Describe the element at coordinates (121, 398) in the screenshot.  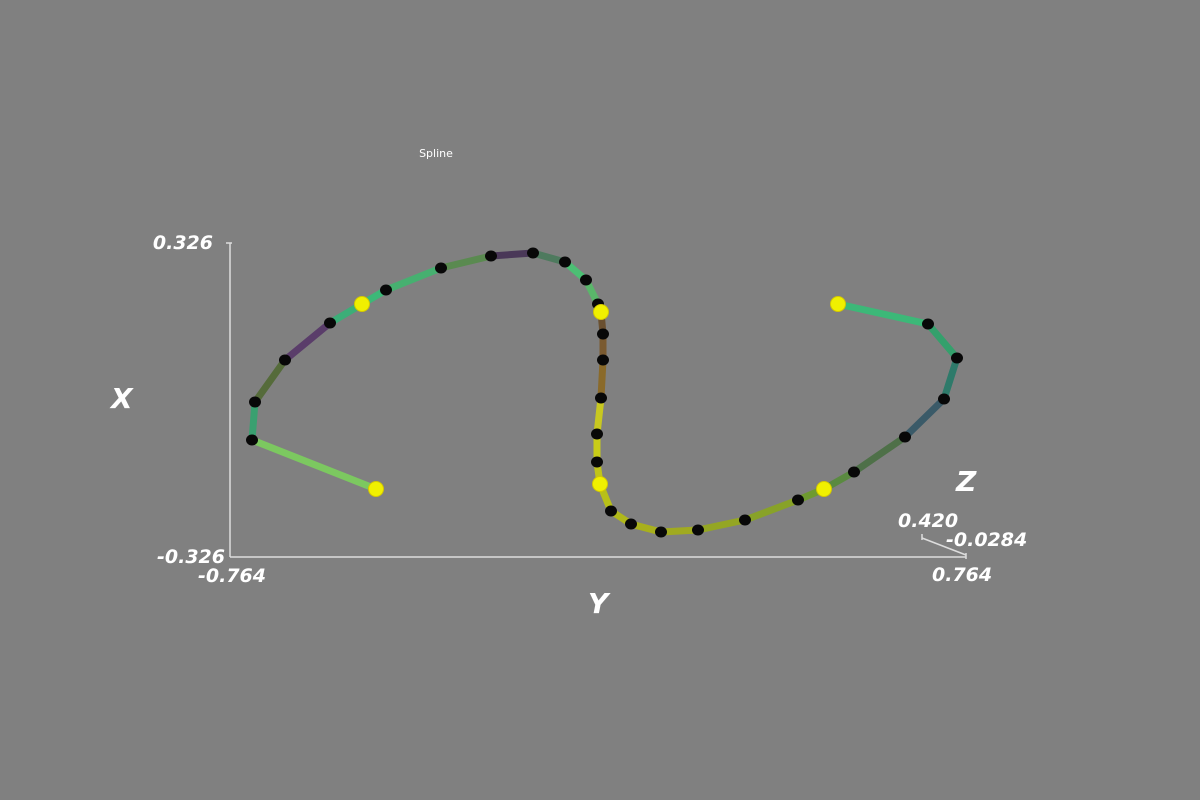
I see `x-axis-label: X` at that location.